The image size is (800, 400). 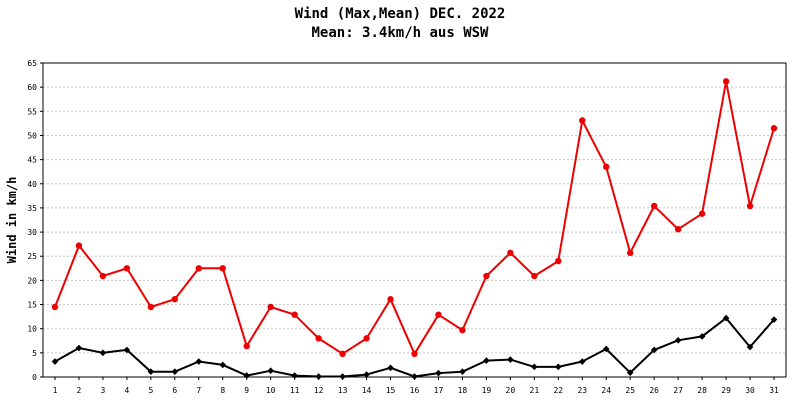 I want to click on x-tick-label: 1, so click(x=55, y=390).